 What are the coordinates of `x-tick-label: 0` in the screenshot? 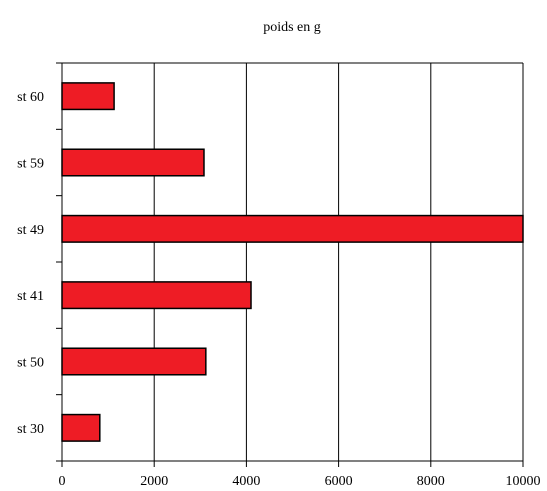 It's located at (62, 481).